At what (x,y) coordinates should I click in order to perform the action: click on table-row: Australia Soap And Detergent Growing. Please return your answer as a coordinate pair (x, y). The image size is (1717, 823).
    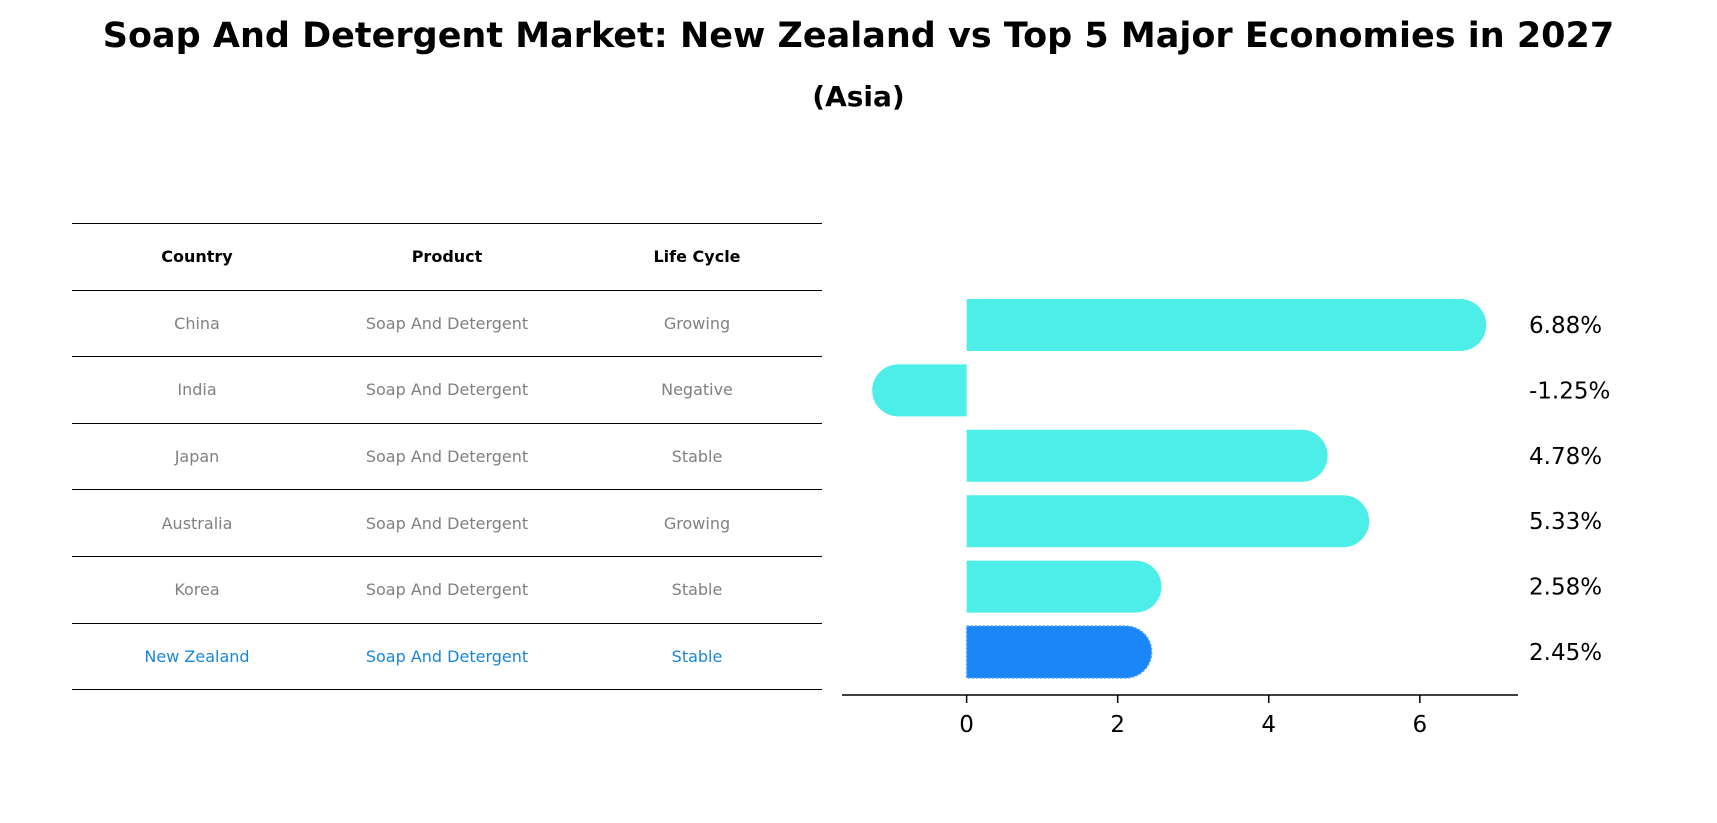
    Looking at the image, I should click on (447, 523).